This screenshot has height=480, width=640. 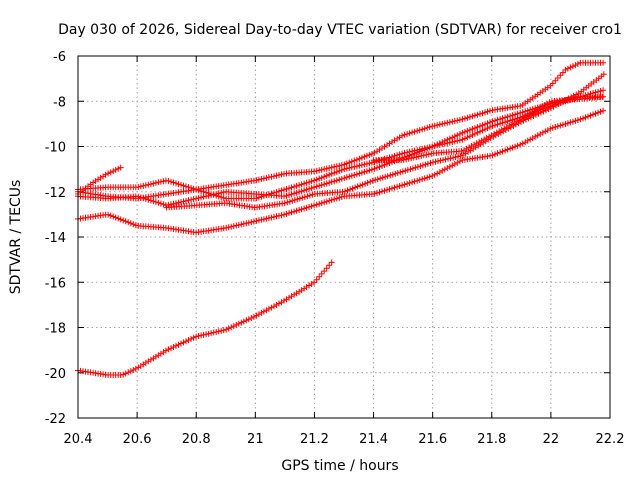 What do you see at coordinates (373, 439) in the screenshot?
I see `x-tick-label: 21.4` at bounding box center [373, 439].